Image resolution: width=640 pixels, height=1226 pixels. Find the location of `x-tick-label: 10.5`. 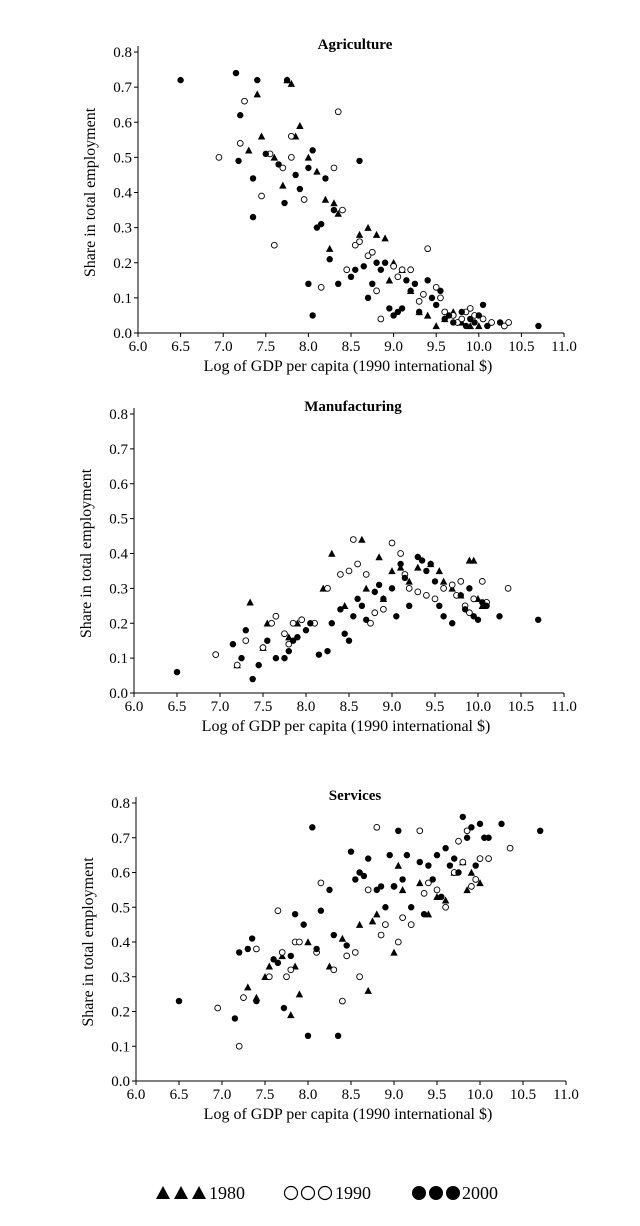

x-tick-label: 10.5 is located at coordinates (521, 707).